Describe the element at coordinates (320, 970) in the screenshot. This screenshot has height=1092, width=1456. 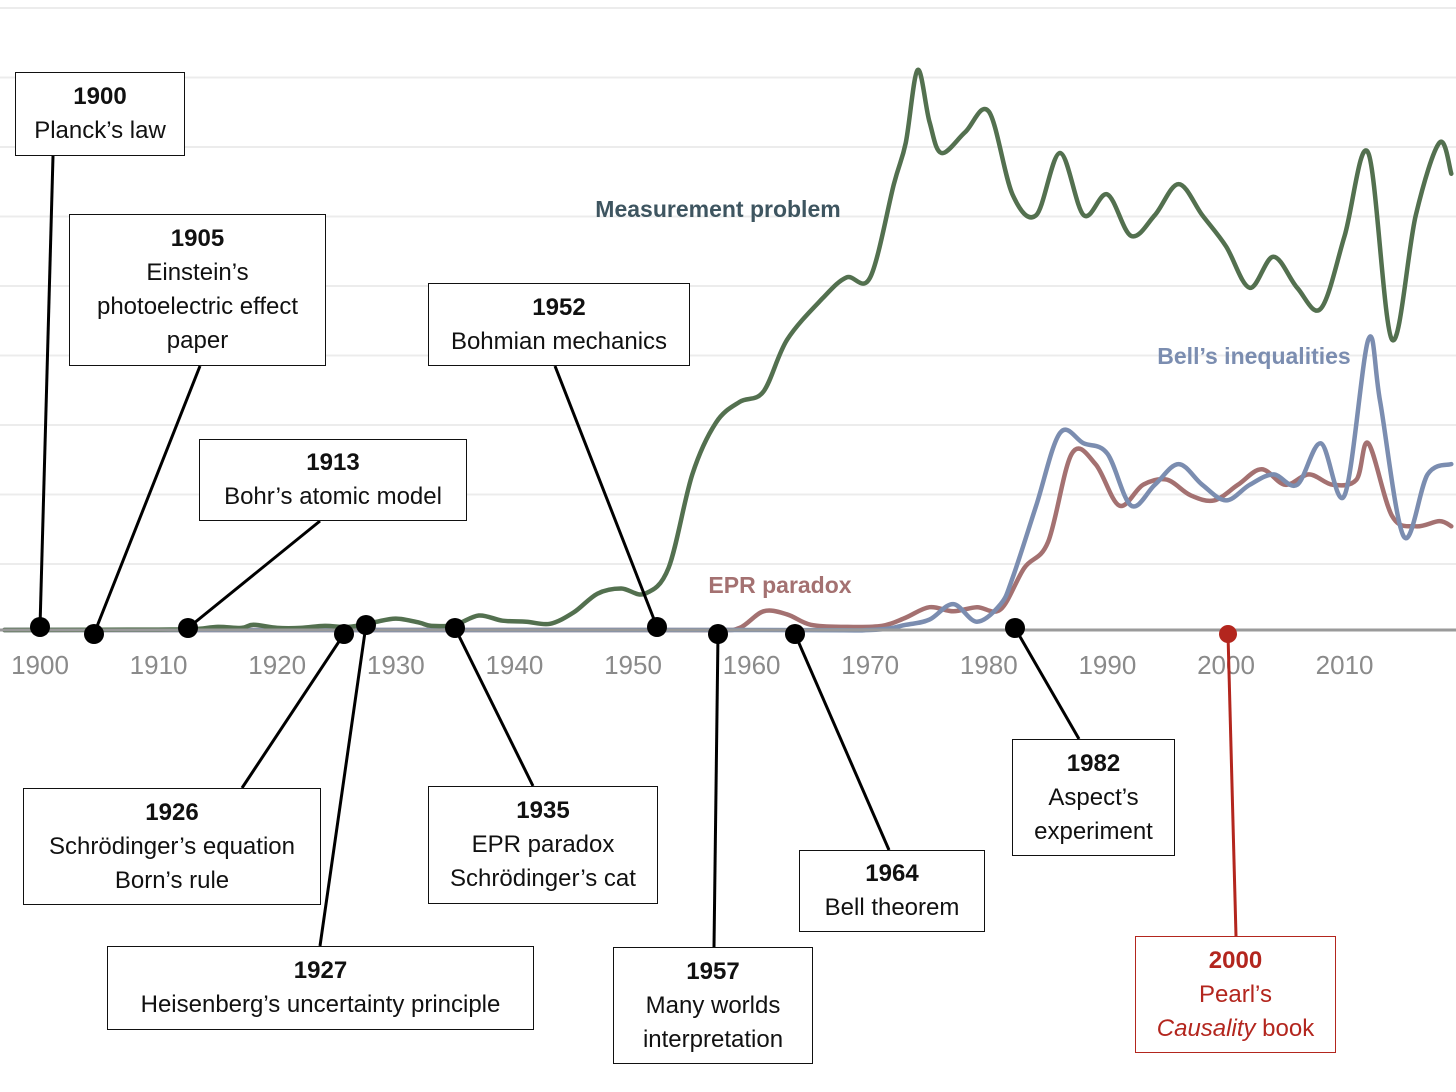
I see `event-year: 1927` at that location.